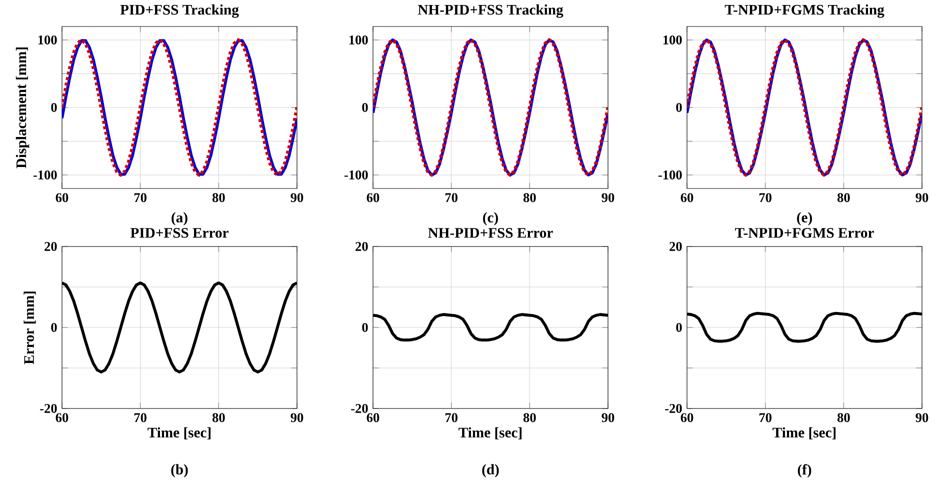 The image size is (935, 482). Describe the element at coordinates (179, 233) in the screenshot. I see `chart-title: PID+FSS Error` at that location.